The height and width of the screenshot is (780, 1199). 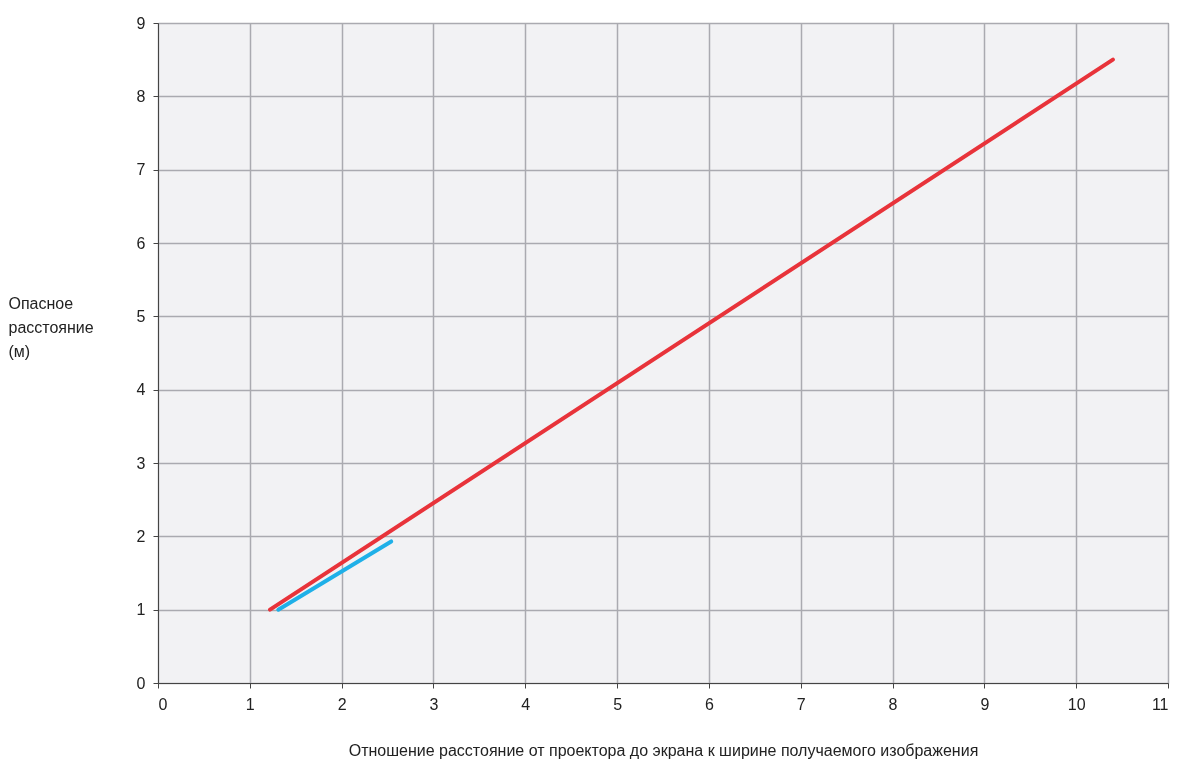 What do you see at coordinates (163, 704) in the screenshot?
I see `x-tick-label: 0` at bounding box center [163, 704].